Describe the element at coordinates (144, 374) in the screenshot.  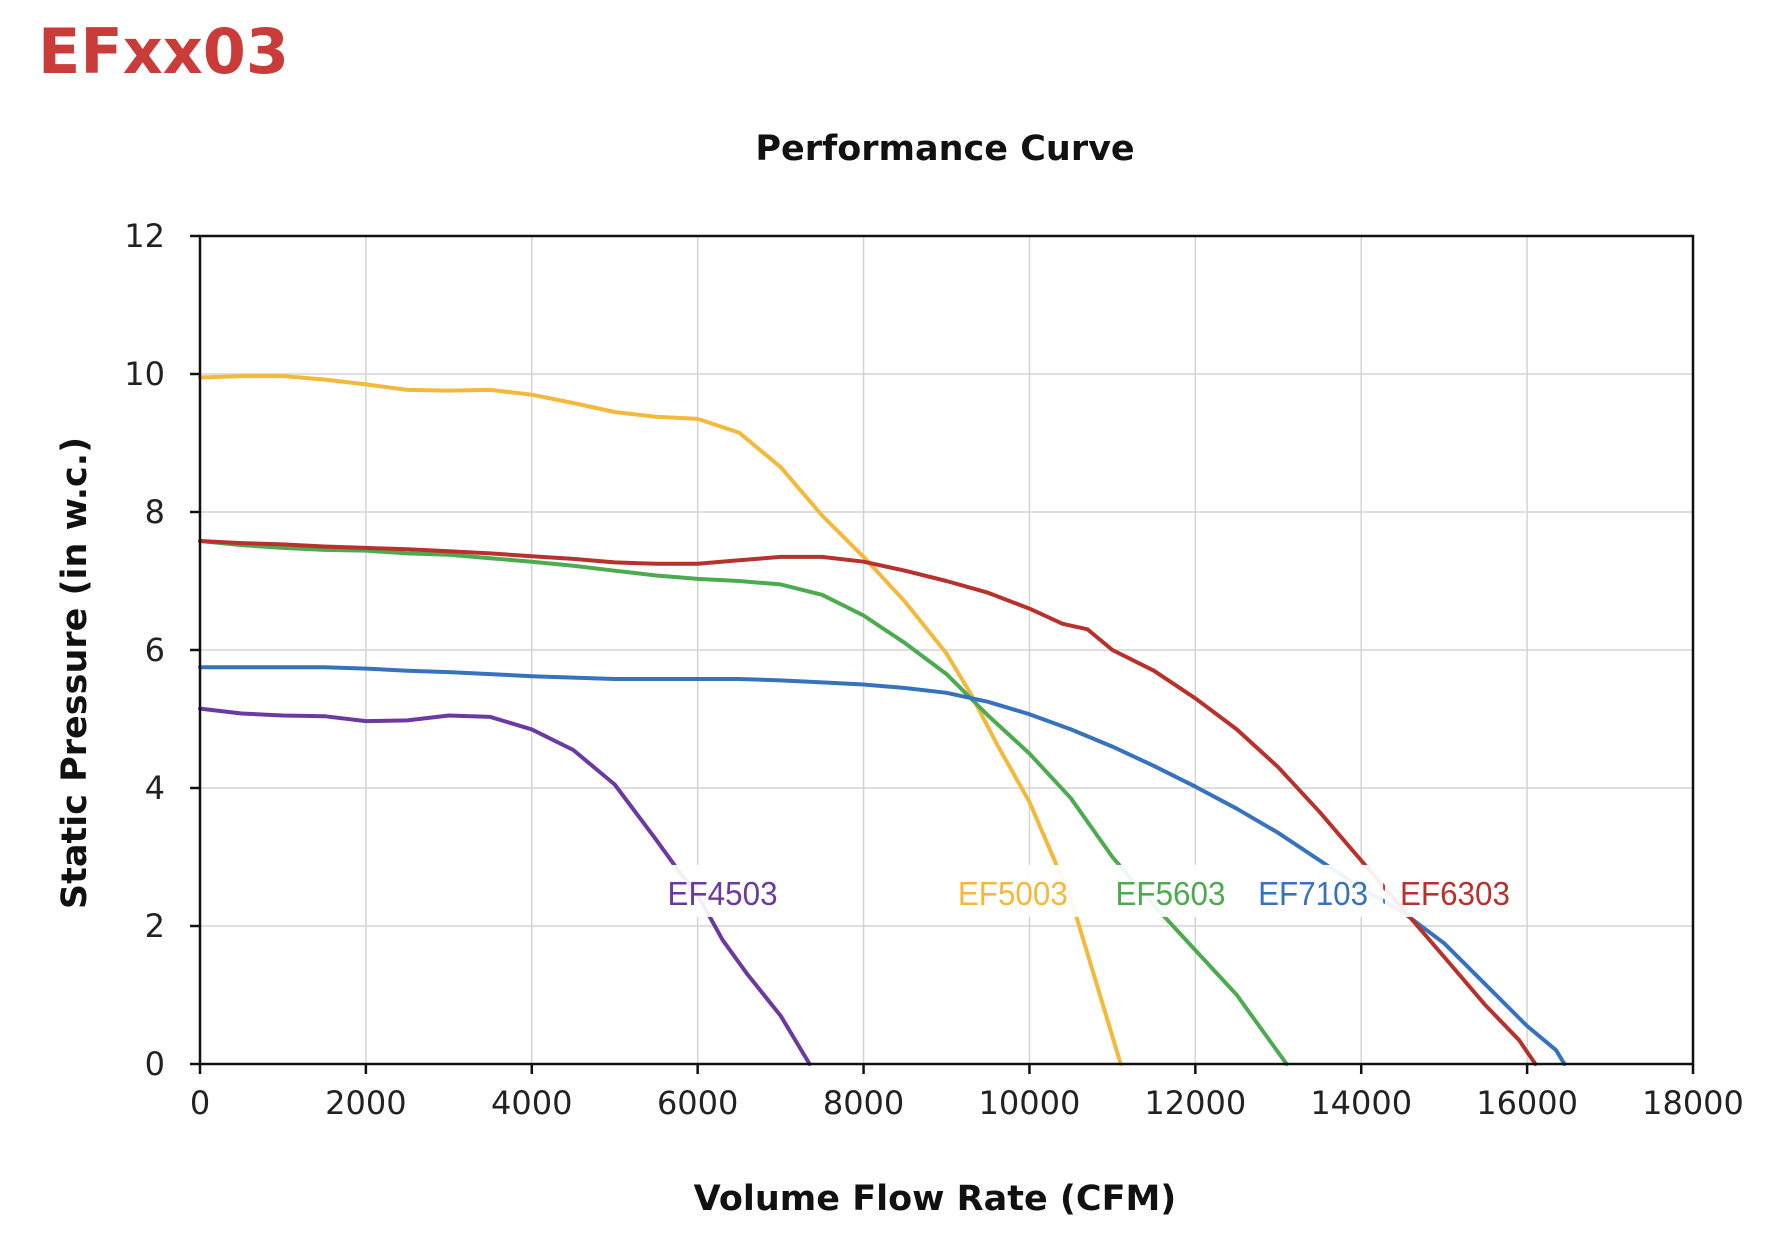
I see `y-tick-label: 10` at that location.